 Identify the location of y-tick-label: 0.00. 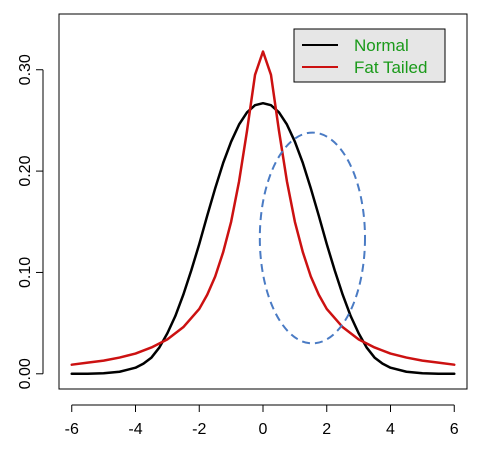
(25, 373).